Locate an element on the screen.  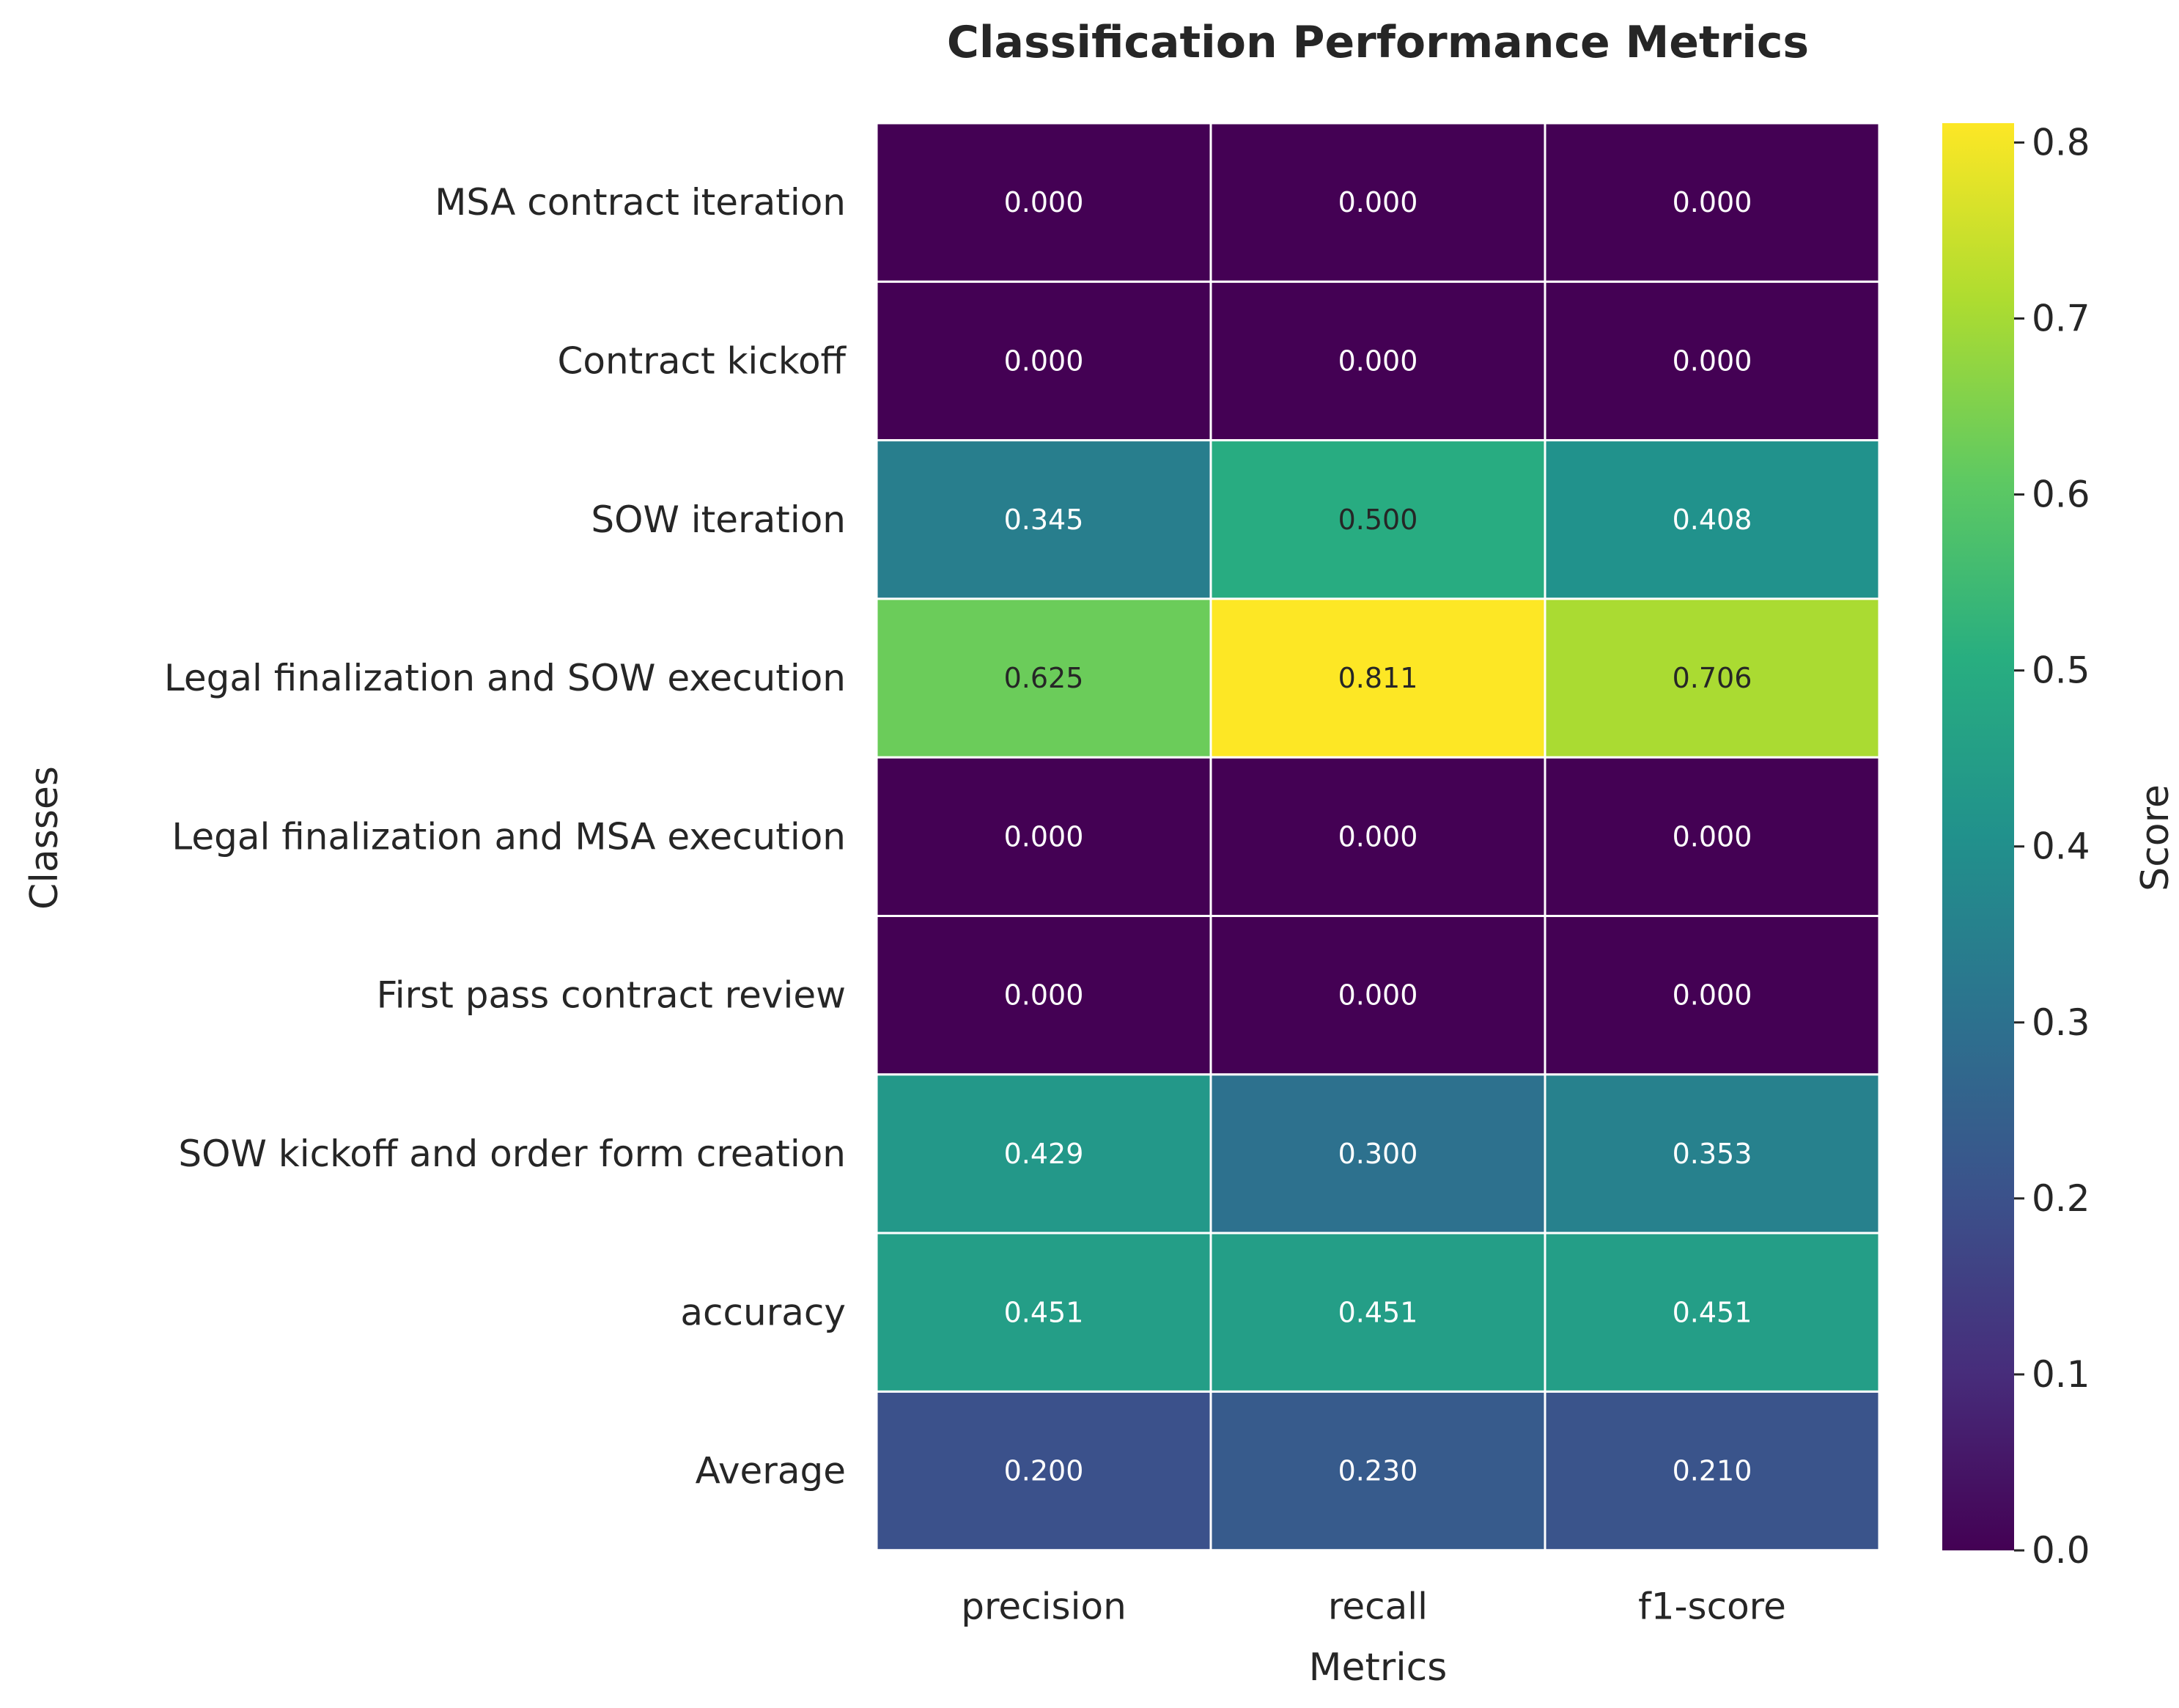
cell-value-label: 0.230 is located at coordinates (1378, 1471).